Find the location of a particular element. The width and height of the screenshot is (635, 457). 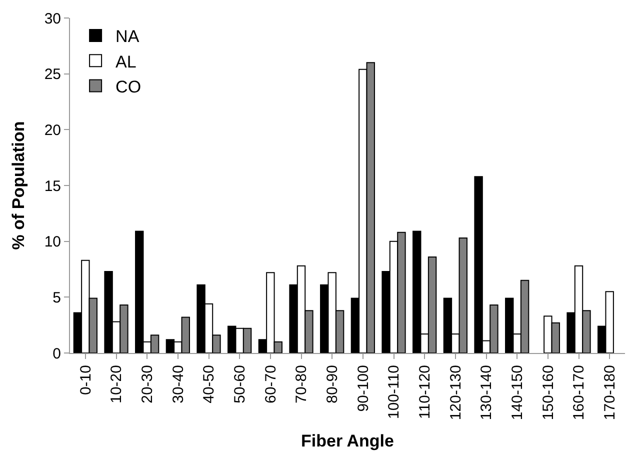

x-tick-label: 30-40 is located at coordinates (178, 384).